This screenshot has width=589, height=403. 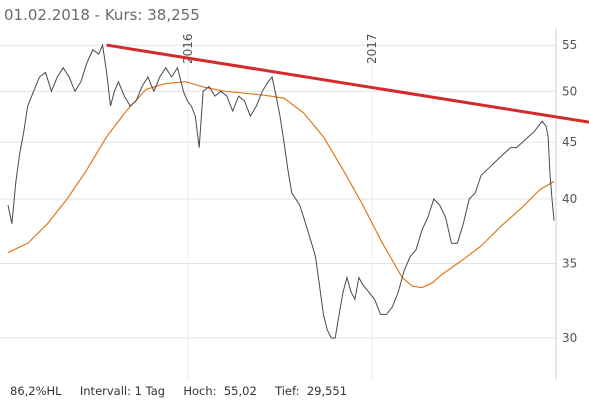 What do you see at coordinates (569, 45) in the screenshot?
I see `y-tick-label-55: 55` at bounding box center [569, 45].